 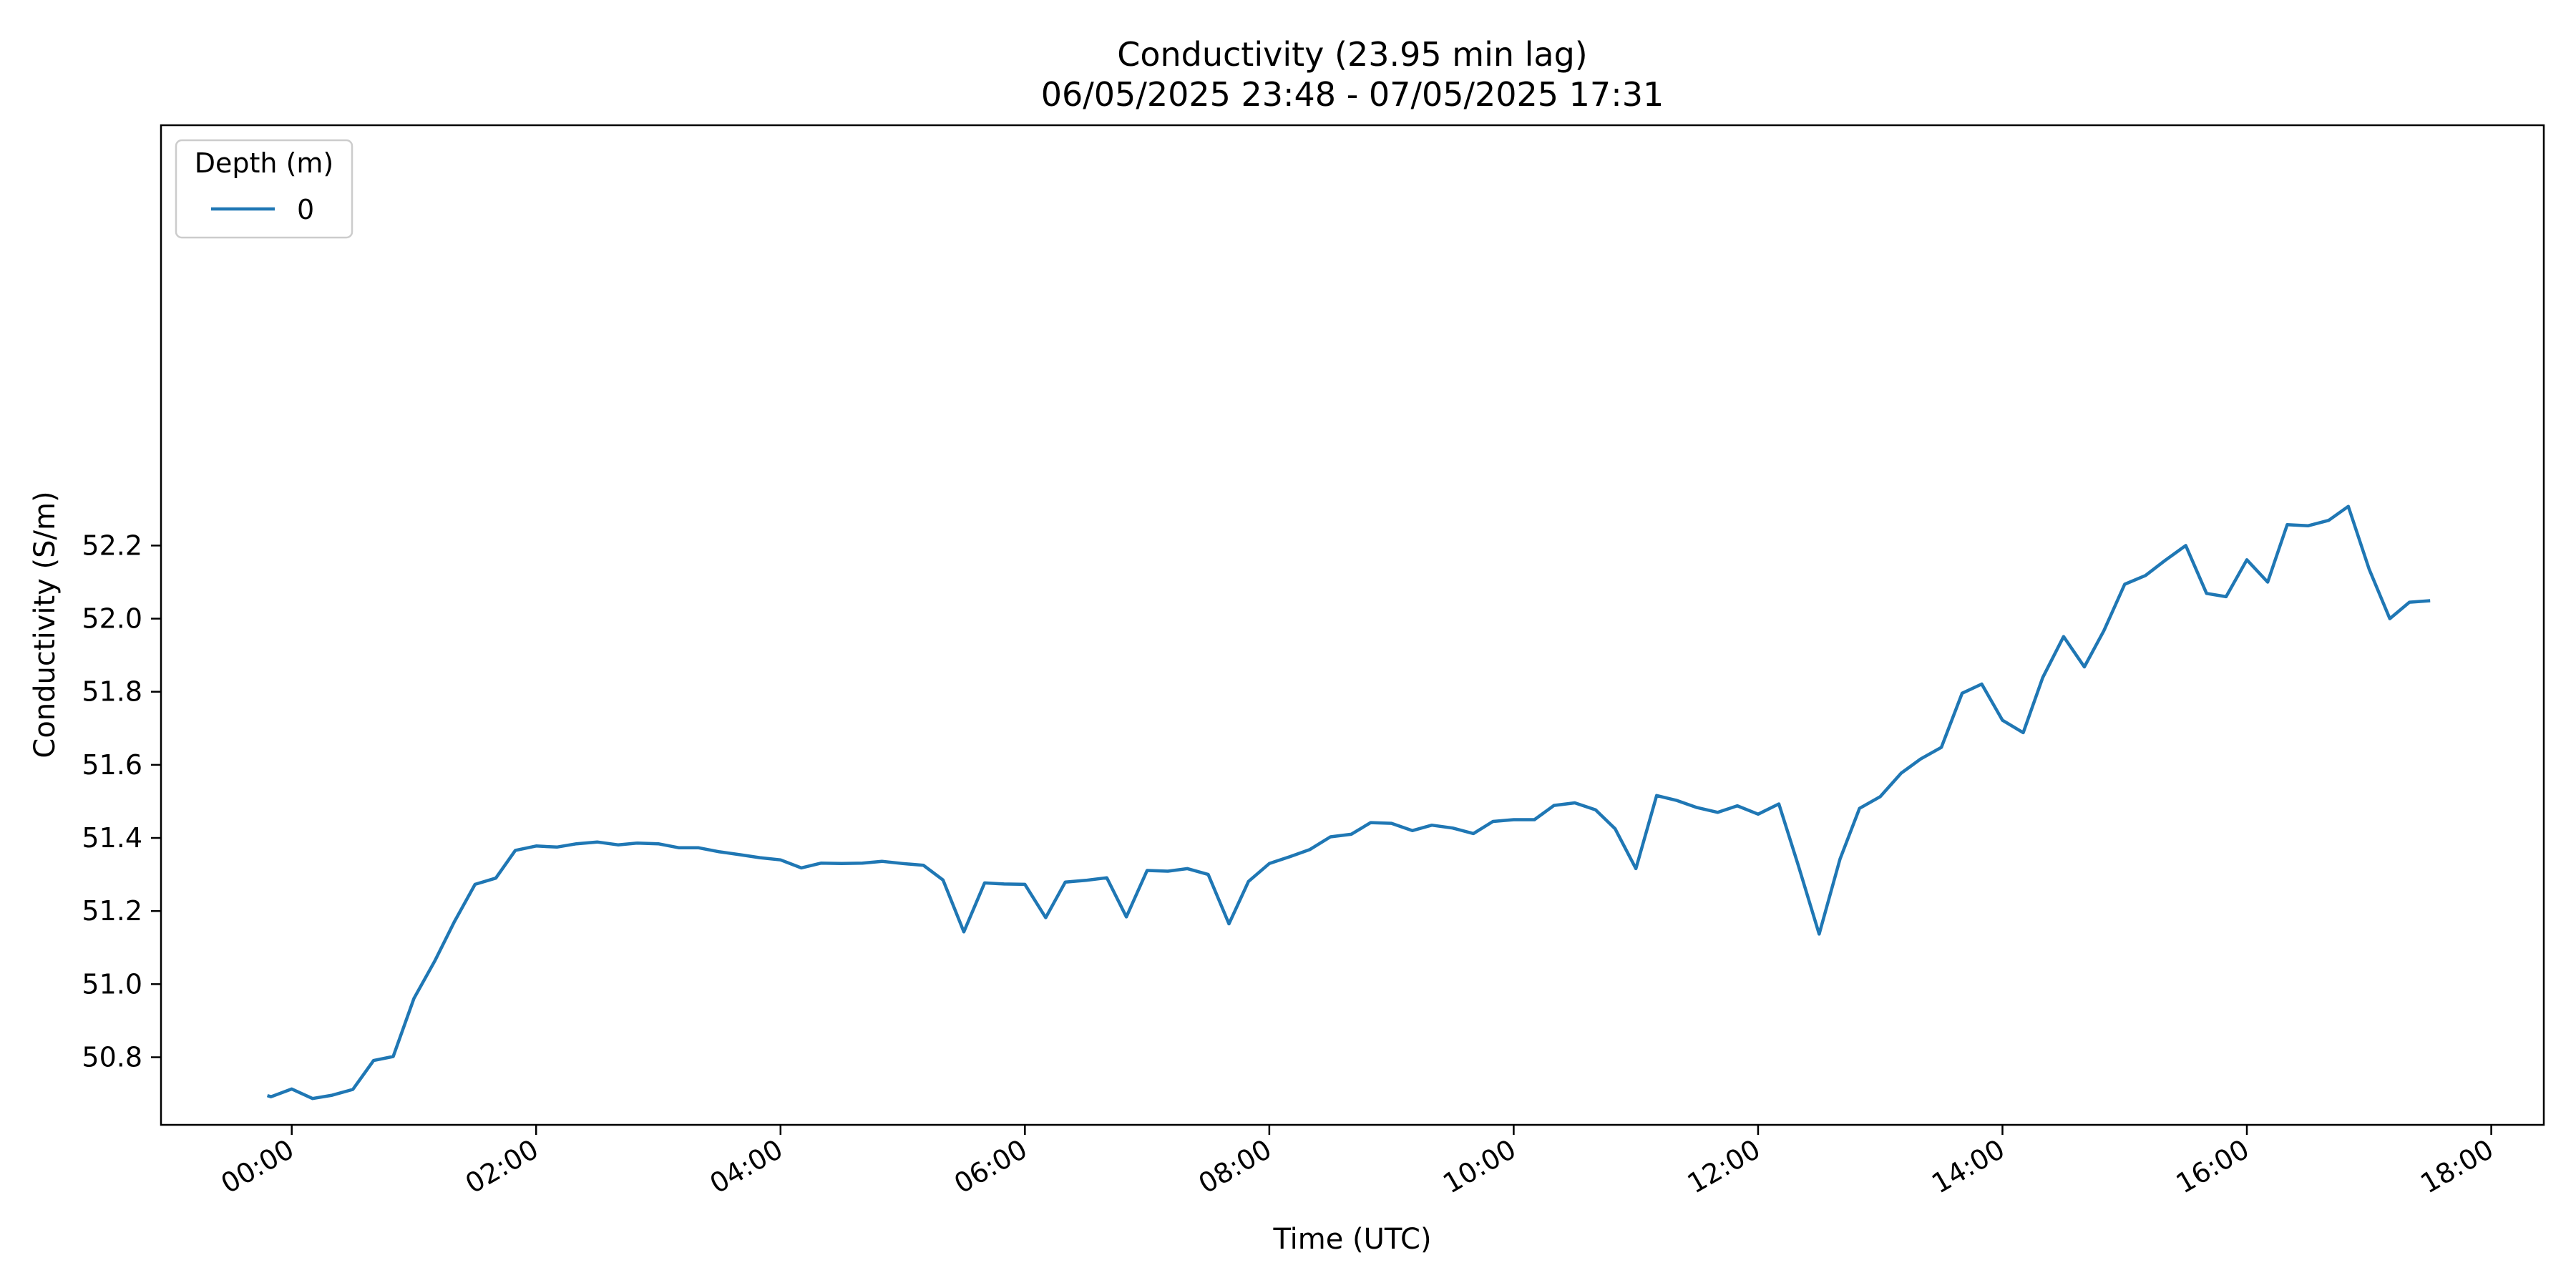 I want to click on x-axis-label: Time (UTC), so click(x=1351, y=1239).